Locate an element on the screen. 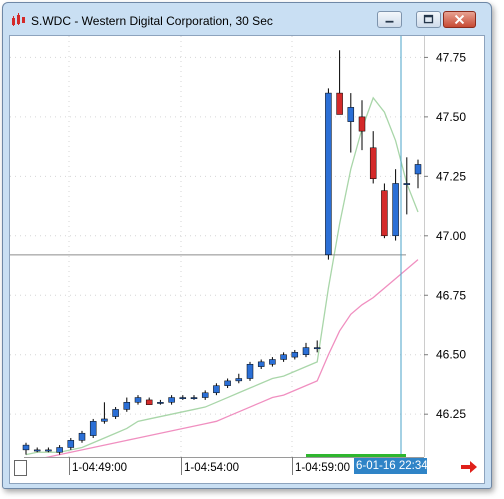  close-button is located at coordinates (459, 19).